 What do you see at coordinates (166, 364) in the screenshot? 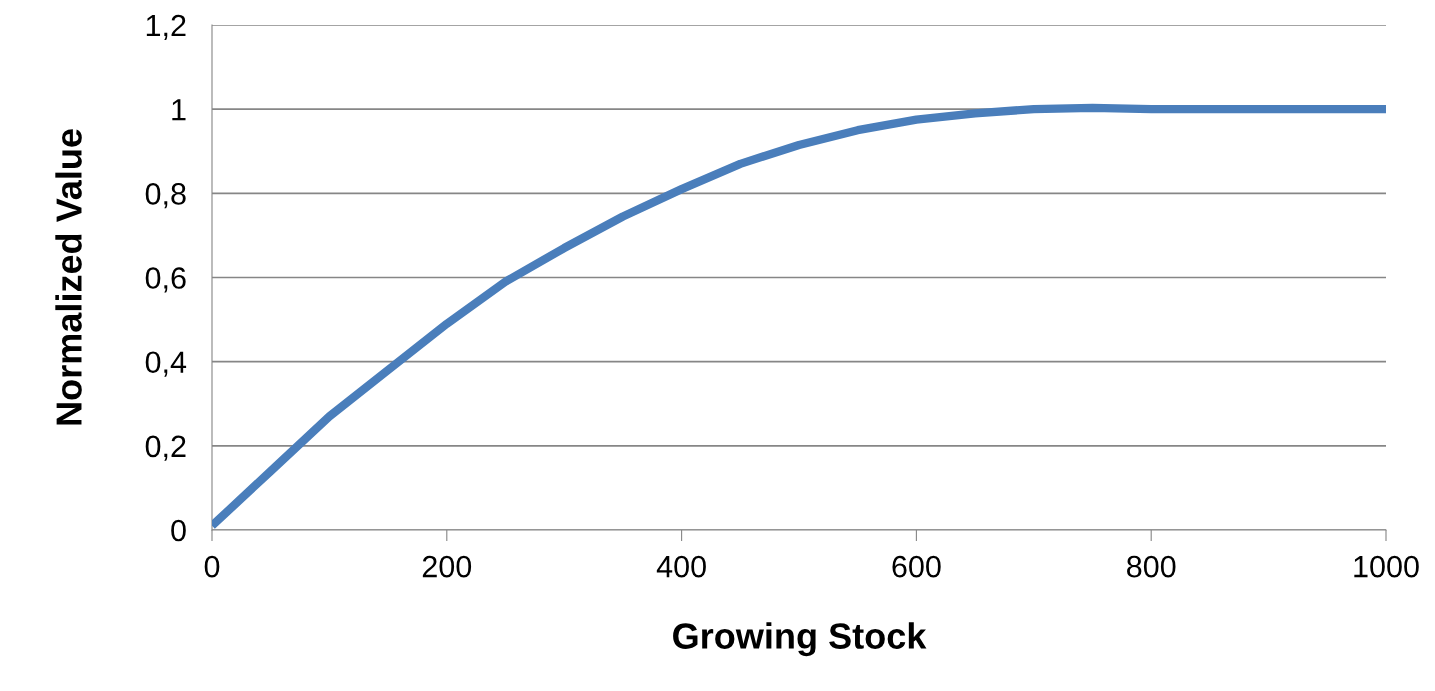
I see `y-tick-label: 0,4` at bounding box center [166, 364].